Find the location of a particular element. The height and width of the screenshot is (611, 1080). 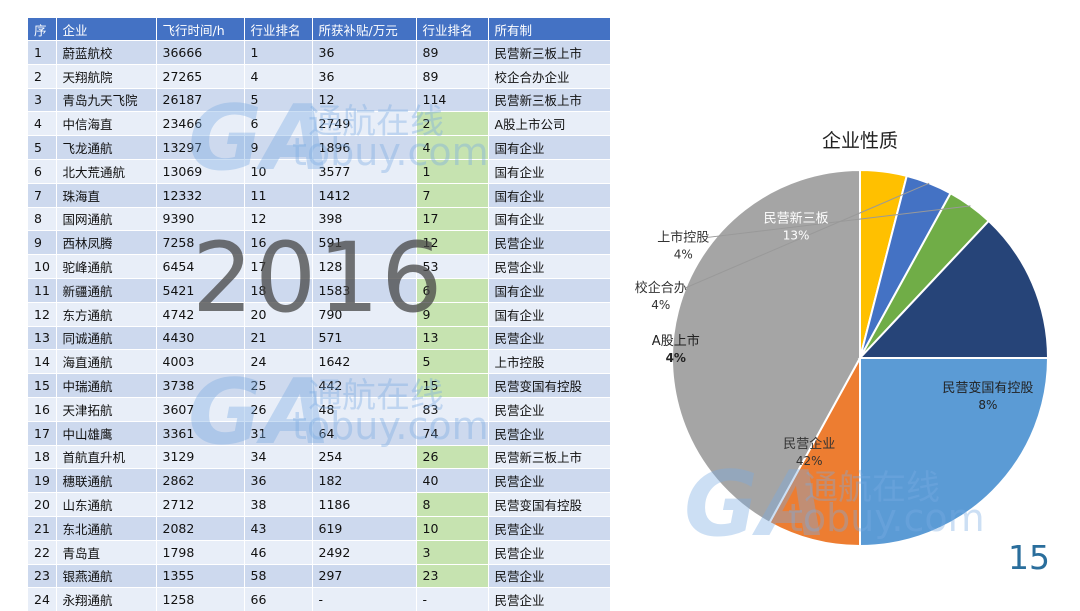

table-cell: 2712 is located at coordinates (200, 504).